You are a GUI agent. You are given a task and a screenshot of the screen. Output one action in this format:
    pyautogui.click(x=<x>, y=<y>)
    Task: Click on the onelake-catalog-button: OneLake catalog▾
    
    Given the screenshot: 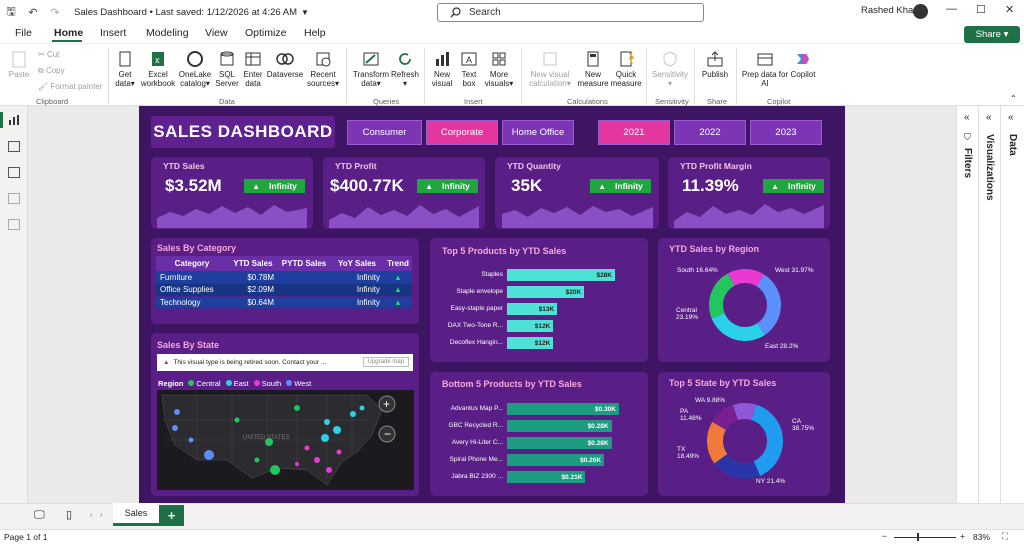 What is the action you would take?
    pyautogui.click(x=195, y=69)
    